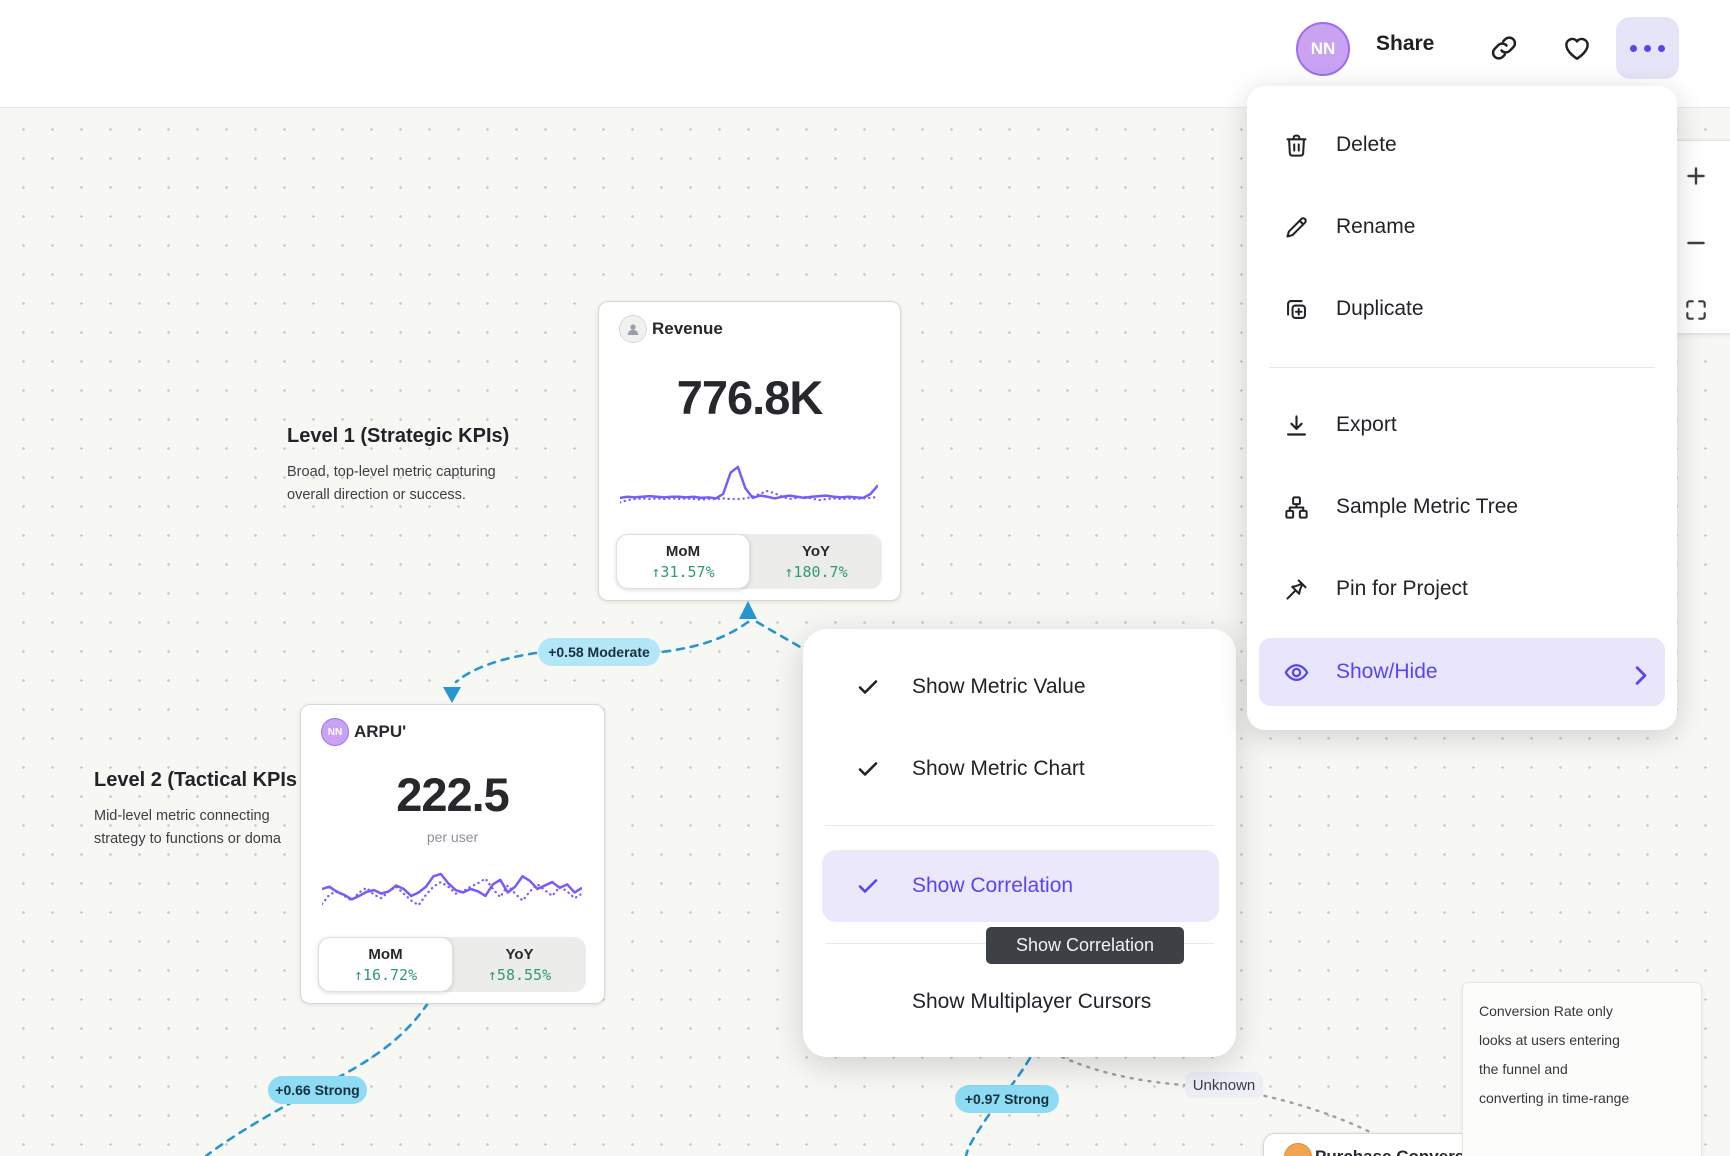 This screenshot has width=1730, height=1156. I want to click on duplicate-icon, so click(1296, 309).